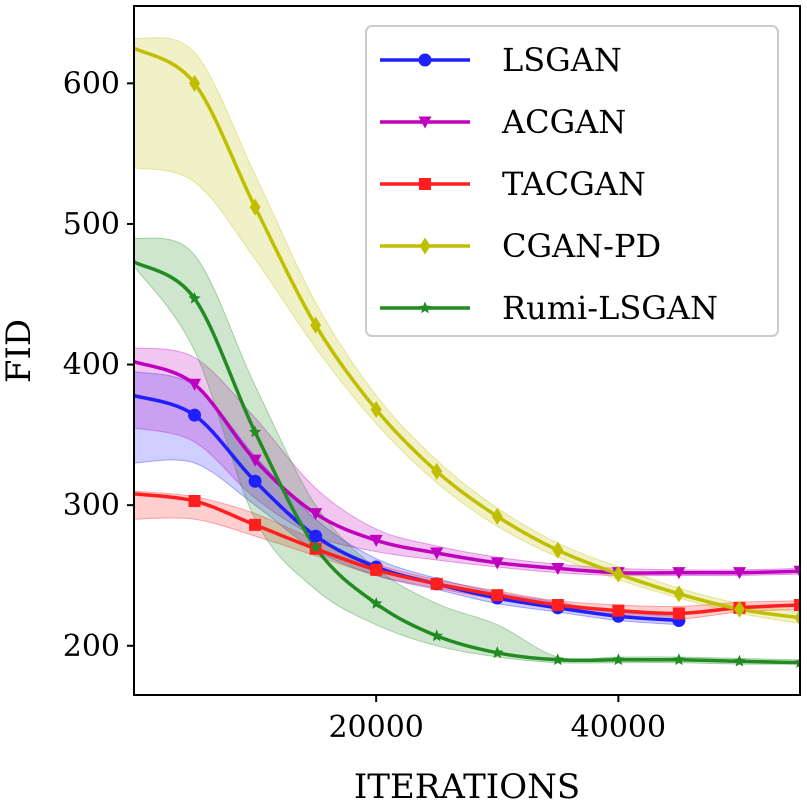  What do you see at coordinates (425, 307) in the screenshot?
I see `legend-marker-rumi-lsgan` at bounding box center [425, 307].